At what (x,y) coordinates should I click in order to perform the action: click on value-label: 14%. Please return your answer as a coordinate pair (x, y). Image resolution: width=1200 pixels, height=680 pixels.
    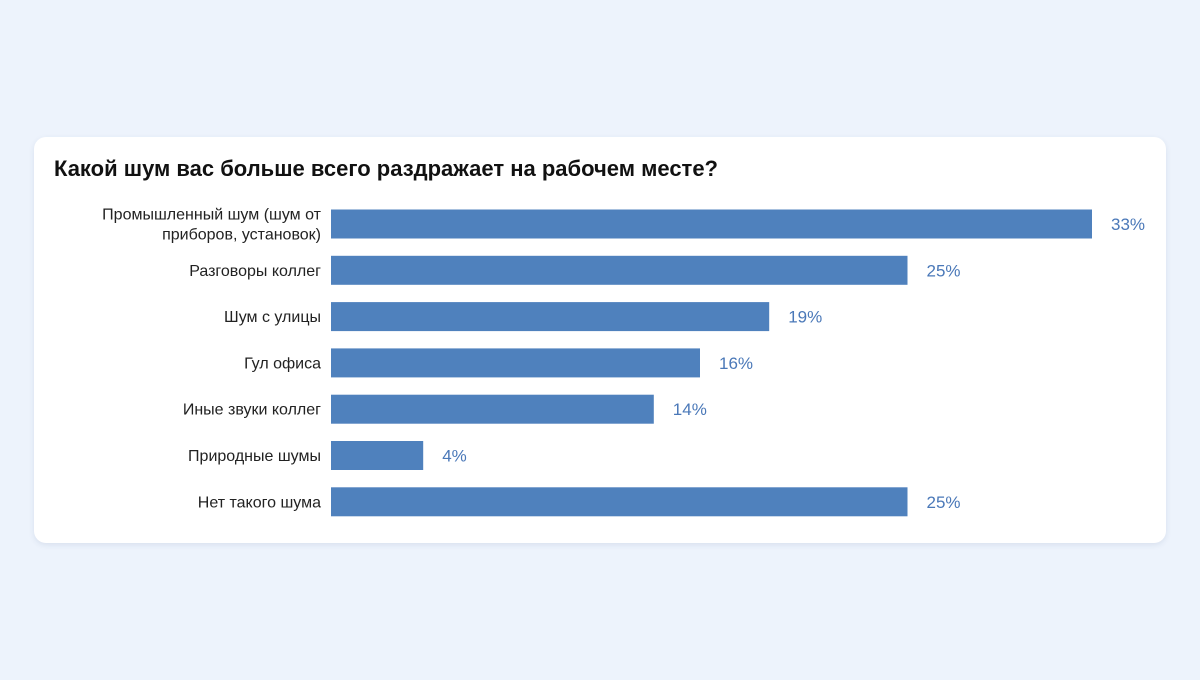
    Looking at the image, I should click on (690, 409).